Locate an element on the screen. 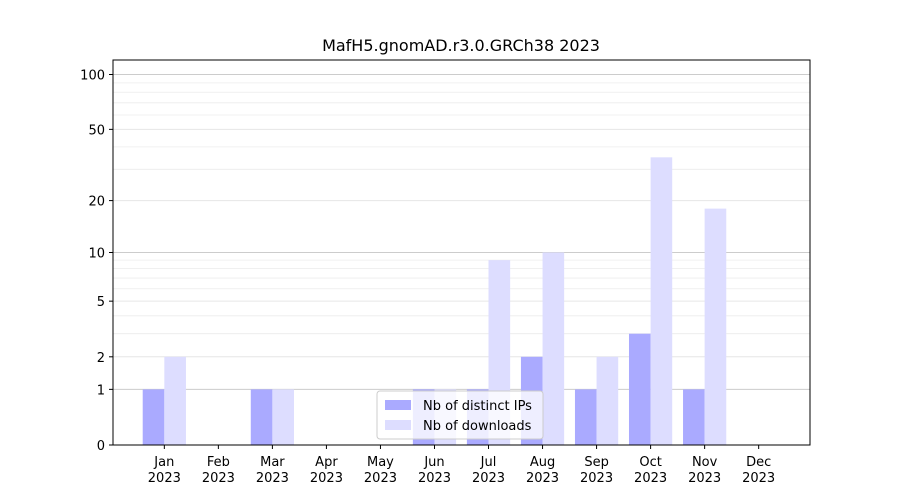  y-tick-label: 100 is located at coordinates (92, 76).